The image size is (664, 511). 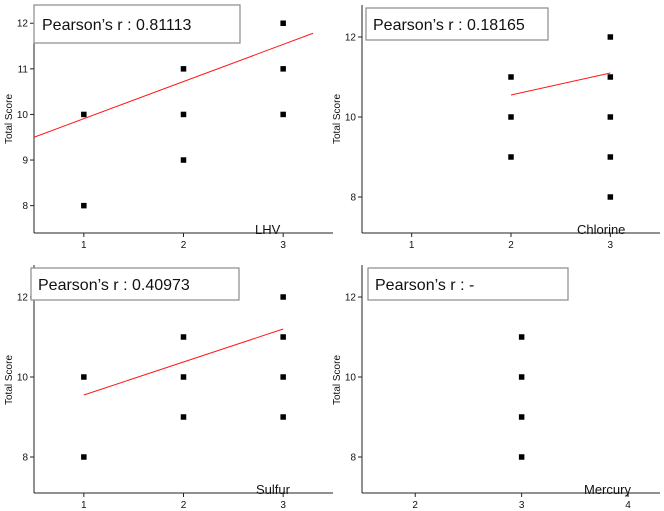 I want to click on y-axis-label-top-left: Total Score, so click(x=9, y=119).